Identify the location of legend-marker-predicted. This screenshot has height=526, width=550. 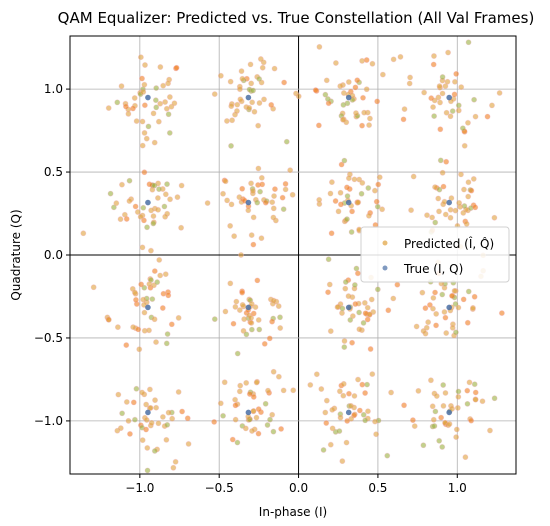
(385, 243).